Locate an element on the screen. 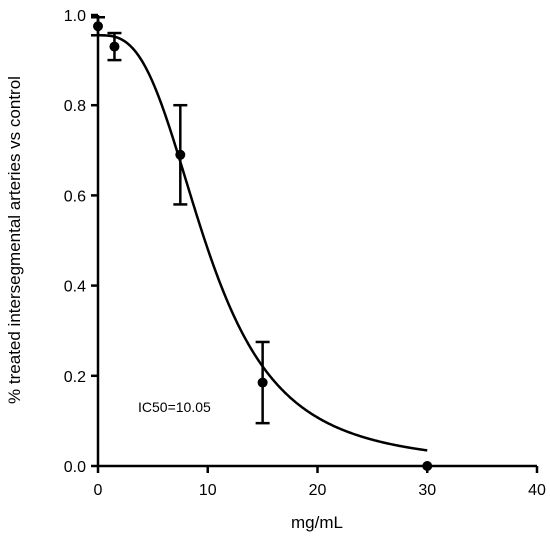  y-ticks: 0.0 0.2 0.4 0.6 0.8 1.0 is located at coordinates (81, 242).